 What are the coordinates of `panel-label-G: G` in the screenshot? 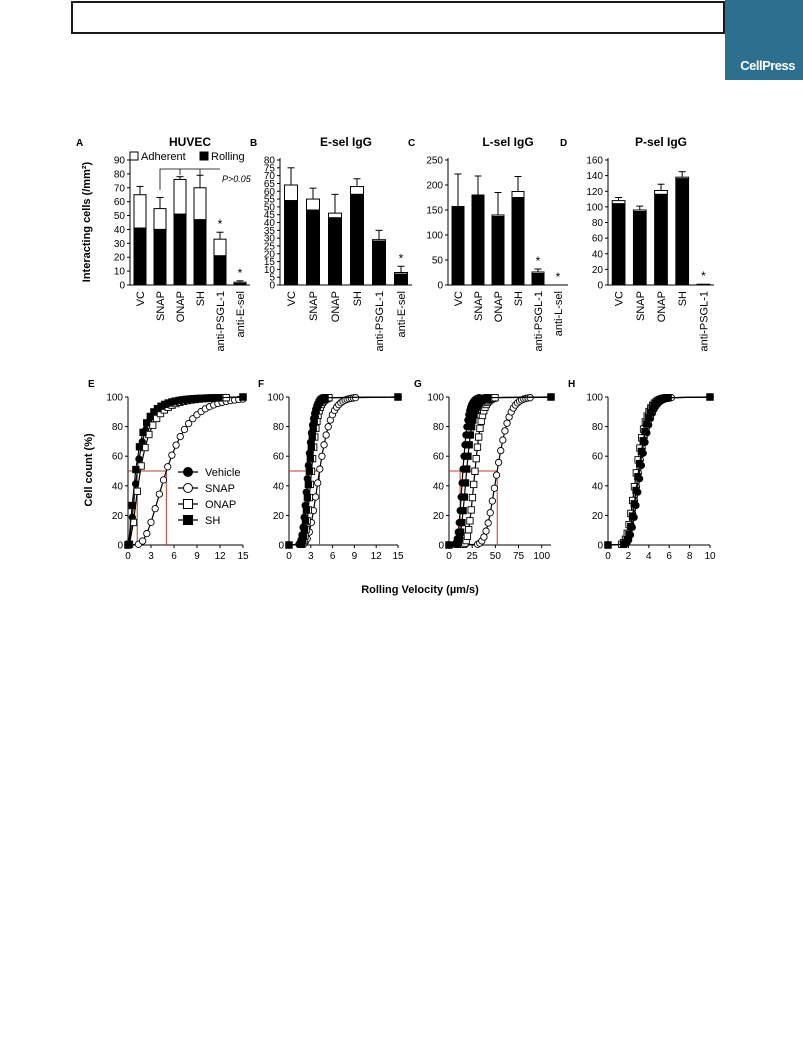 It's located at (418, 384).